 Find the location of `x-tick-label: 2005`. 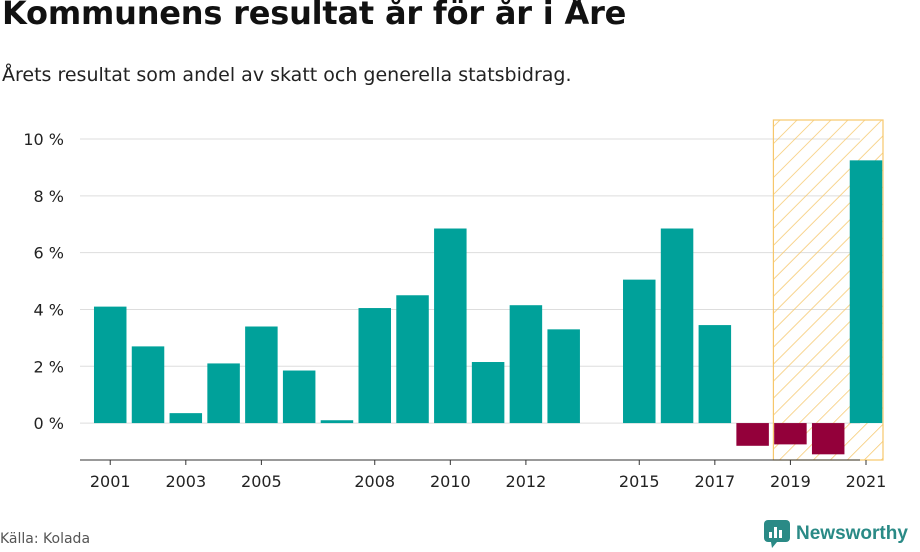

x-tick-label: 2005 is located at coordinates (261, 481).